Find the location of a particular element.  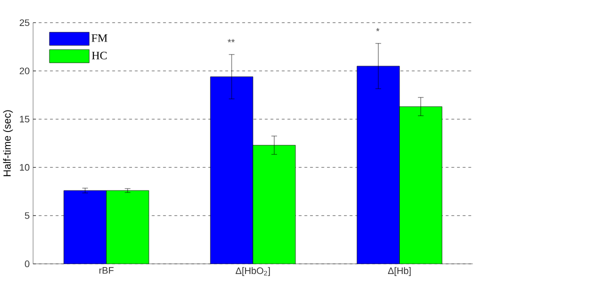

y-tick-label: 10 is located at coordinates (25, 167).